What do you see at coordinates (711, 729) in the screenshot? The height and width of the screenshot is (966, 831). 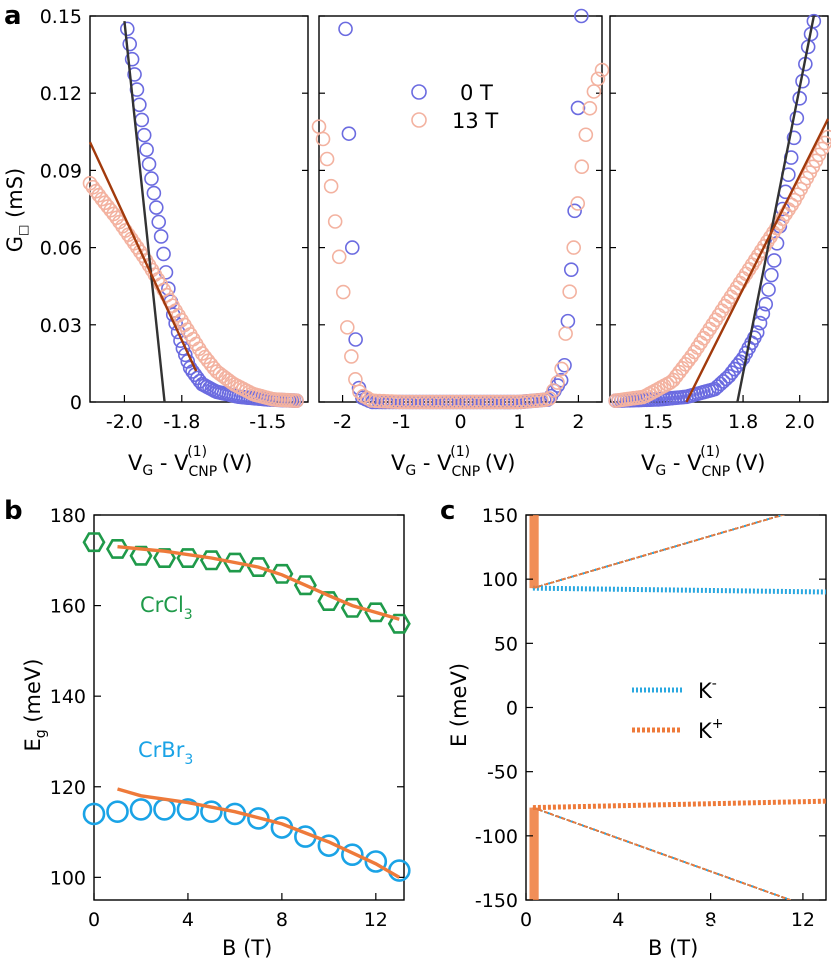 I see `legend-label-kplus: K+` at bounding box center [711, 729].